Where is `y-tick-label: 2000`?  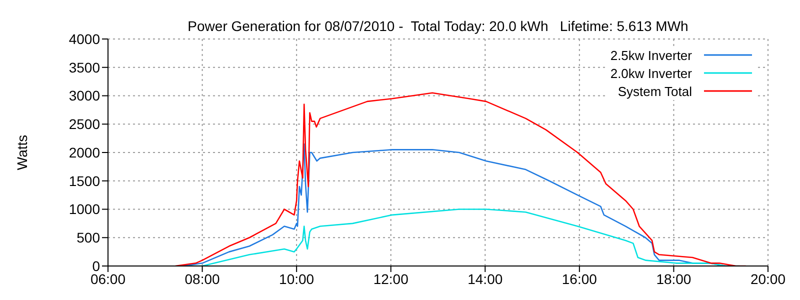
y-tick-label: 2000 is located at coordinates (84, 152).